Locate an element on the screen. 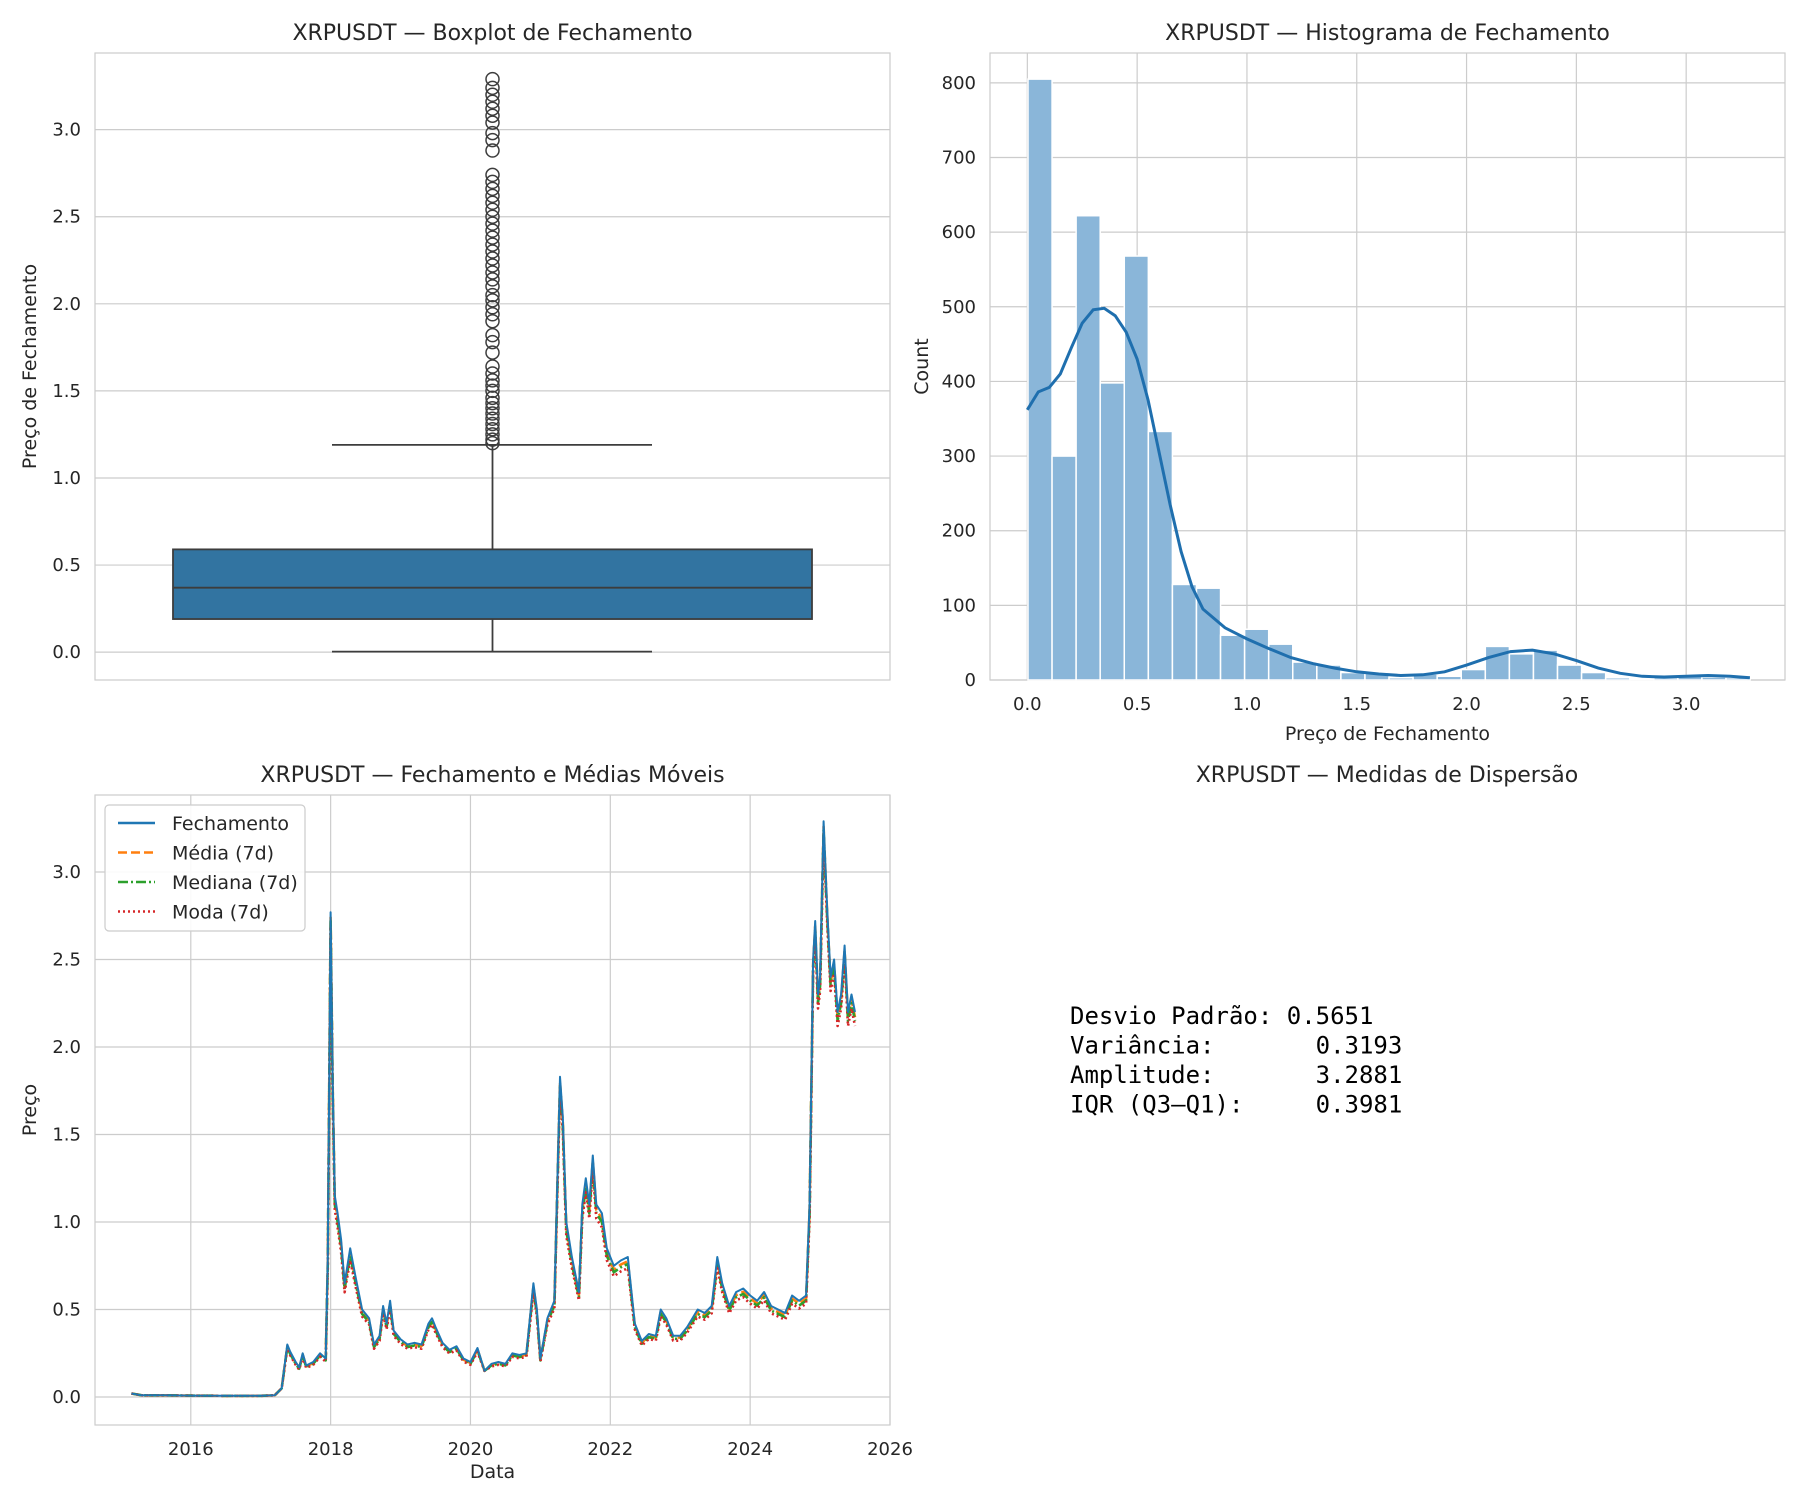 The height and width of the screenshot is (1500, 1800). x-tick-label: 1.5 is located at coordinates (1356, 704).